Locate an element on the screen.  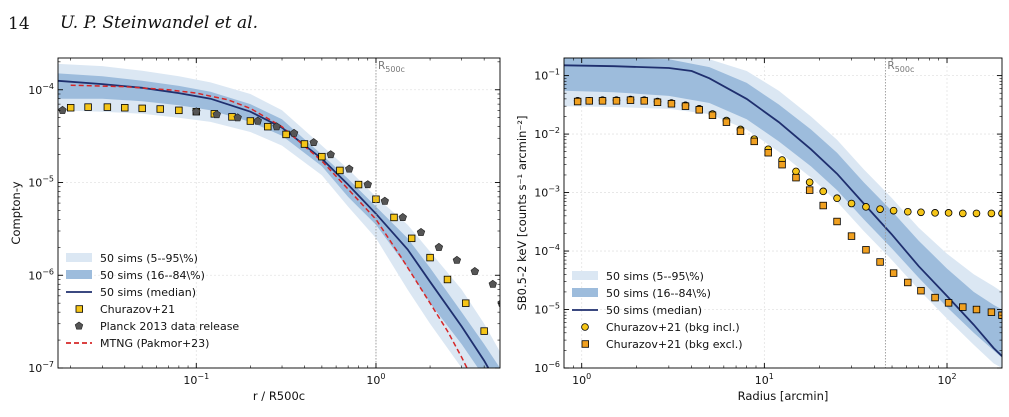
legend-entry-label: MTNG (Pakmor+23) is located at coordinates (154, 343).